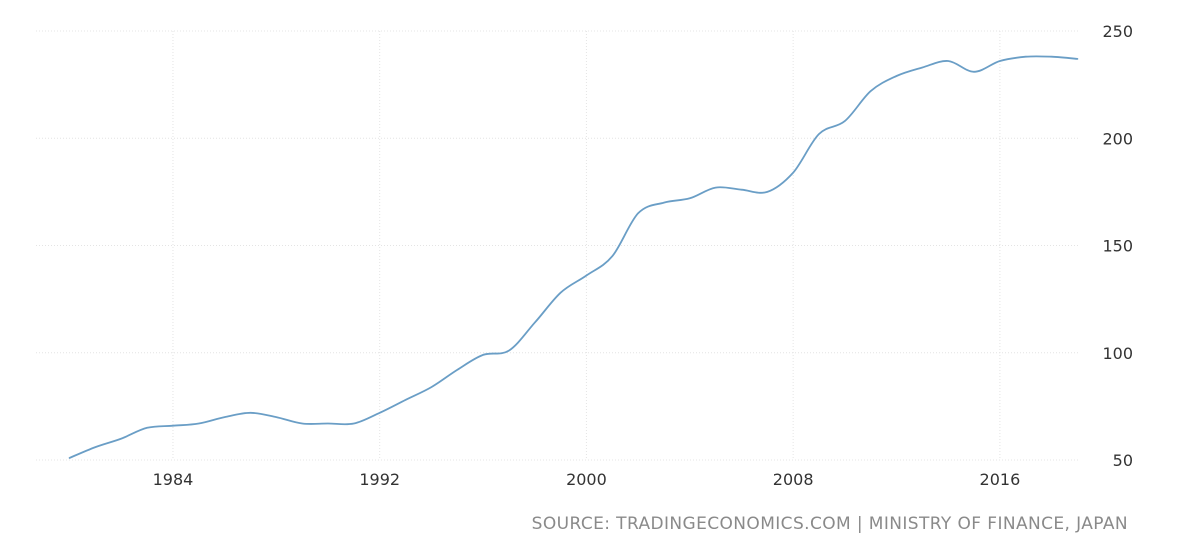 This screenshot has height=559, width=1200. I want to click on x-axis-tick-labels: 1984 1992 2000 2008 2016, so click(587, 479).